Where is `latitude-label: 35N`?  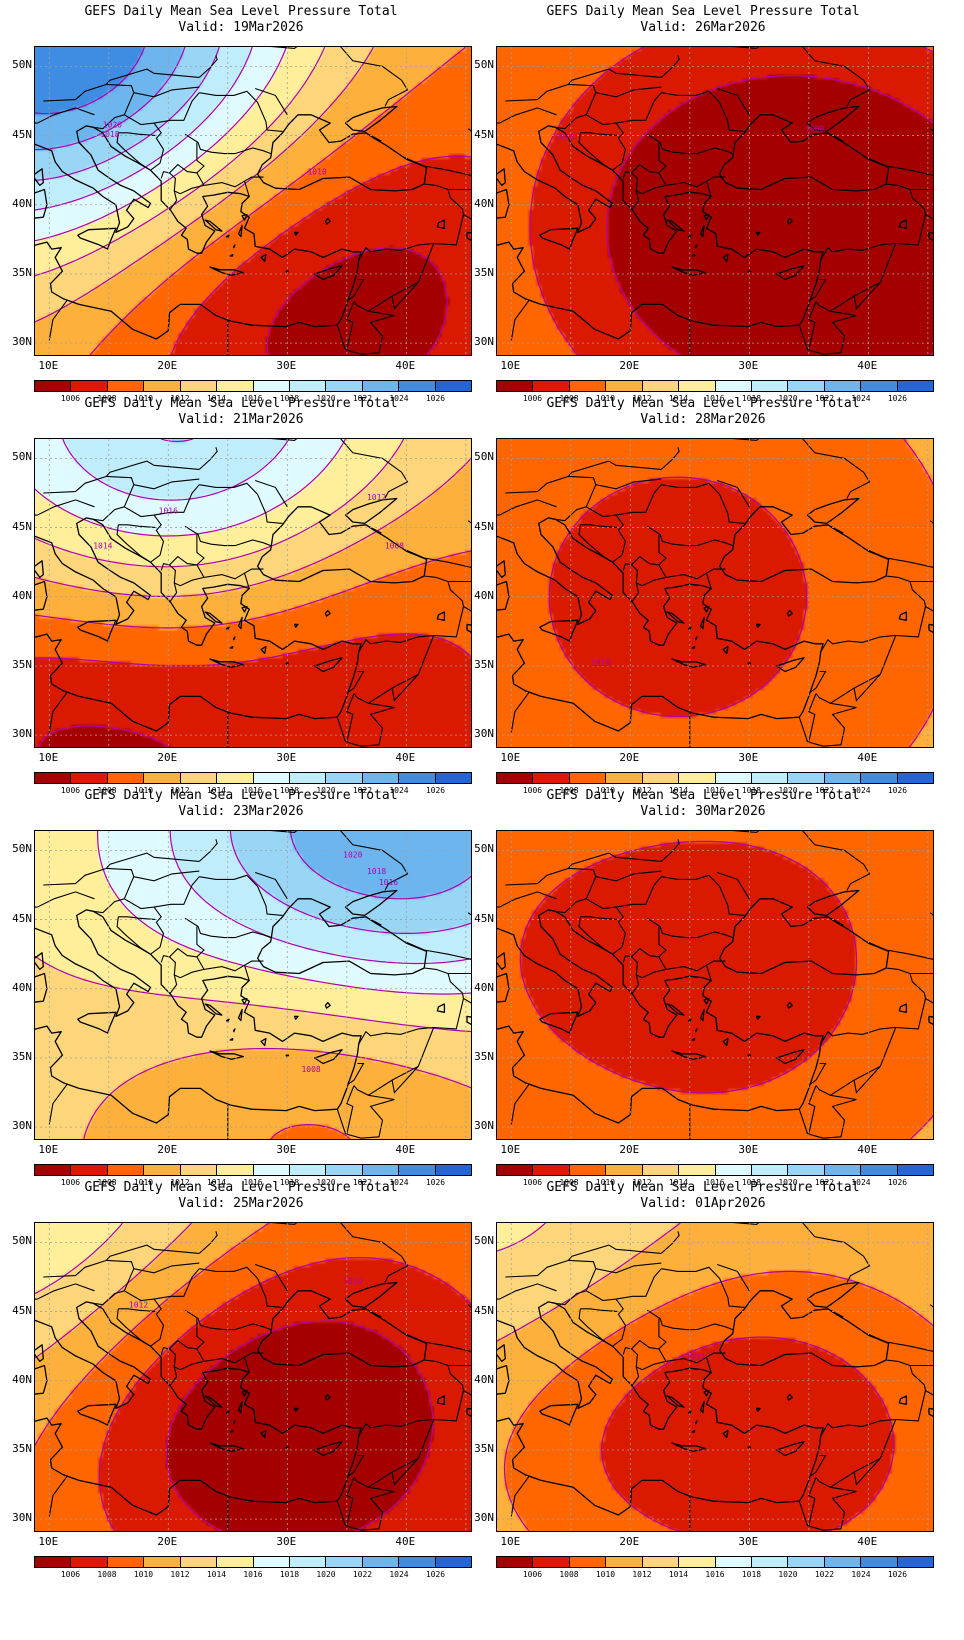
latitude-label: 35N is located at coordinates (484, 1448).